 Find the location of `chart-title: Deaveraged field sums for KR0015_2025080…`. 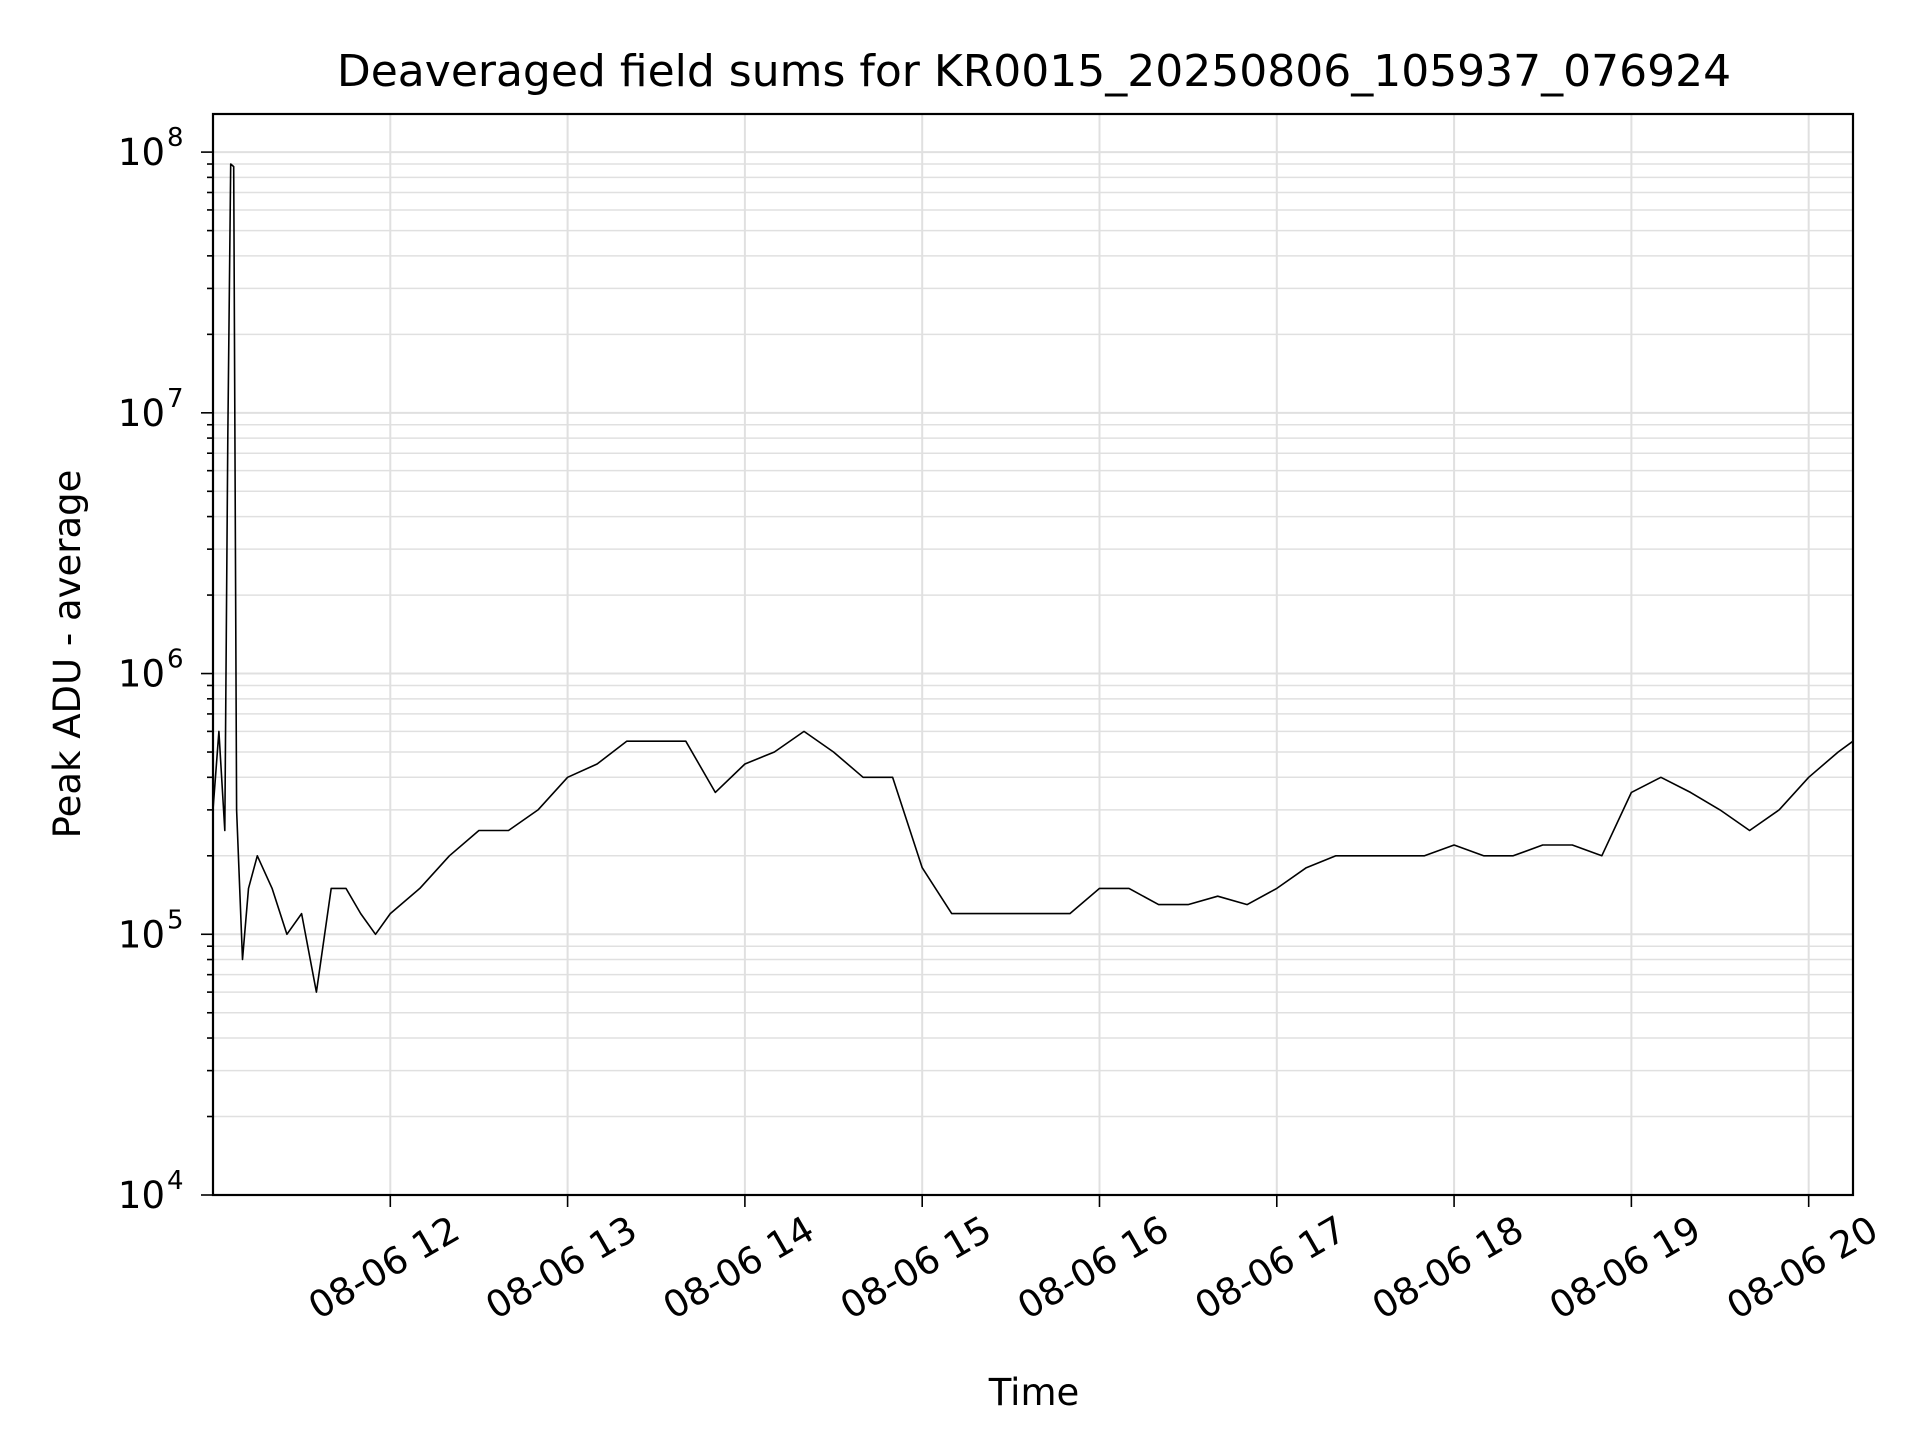

chart-title: Deaveraged field sums for KR0015_2025080… is located at coordinates (1034, 71).